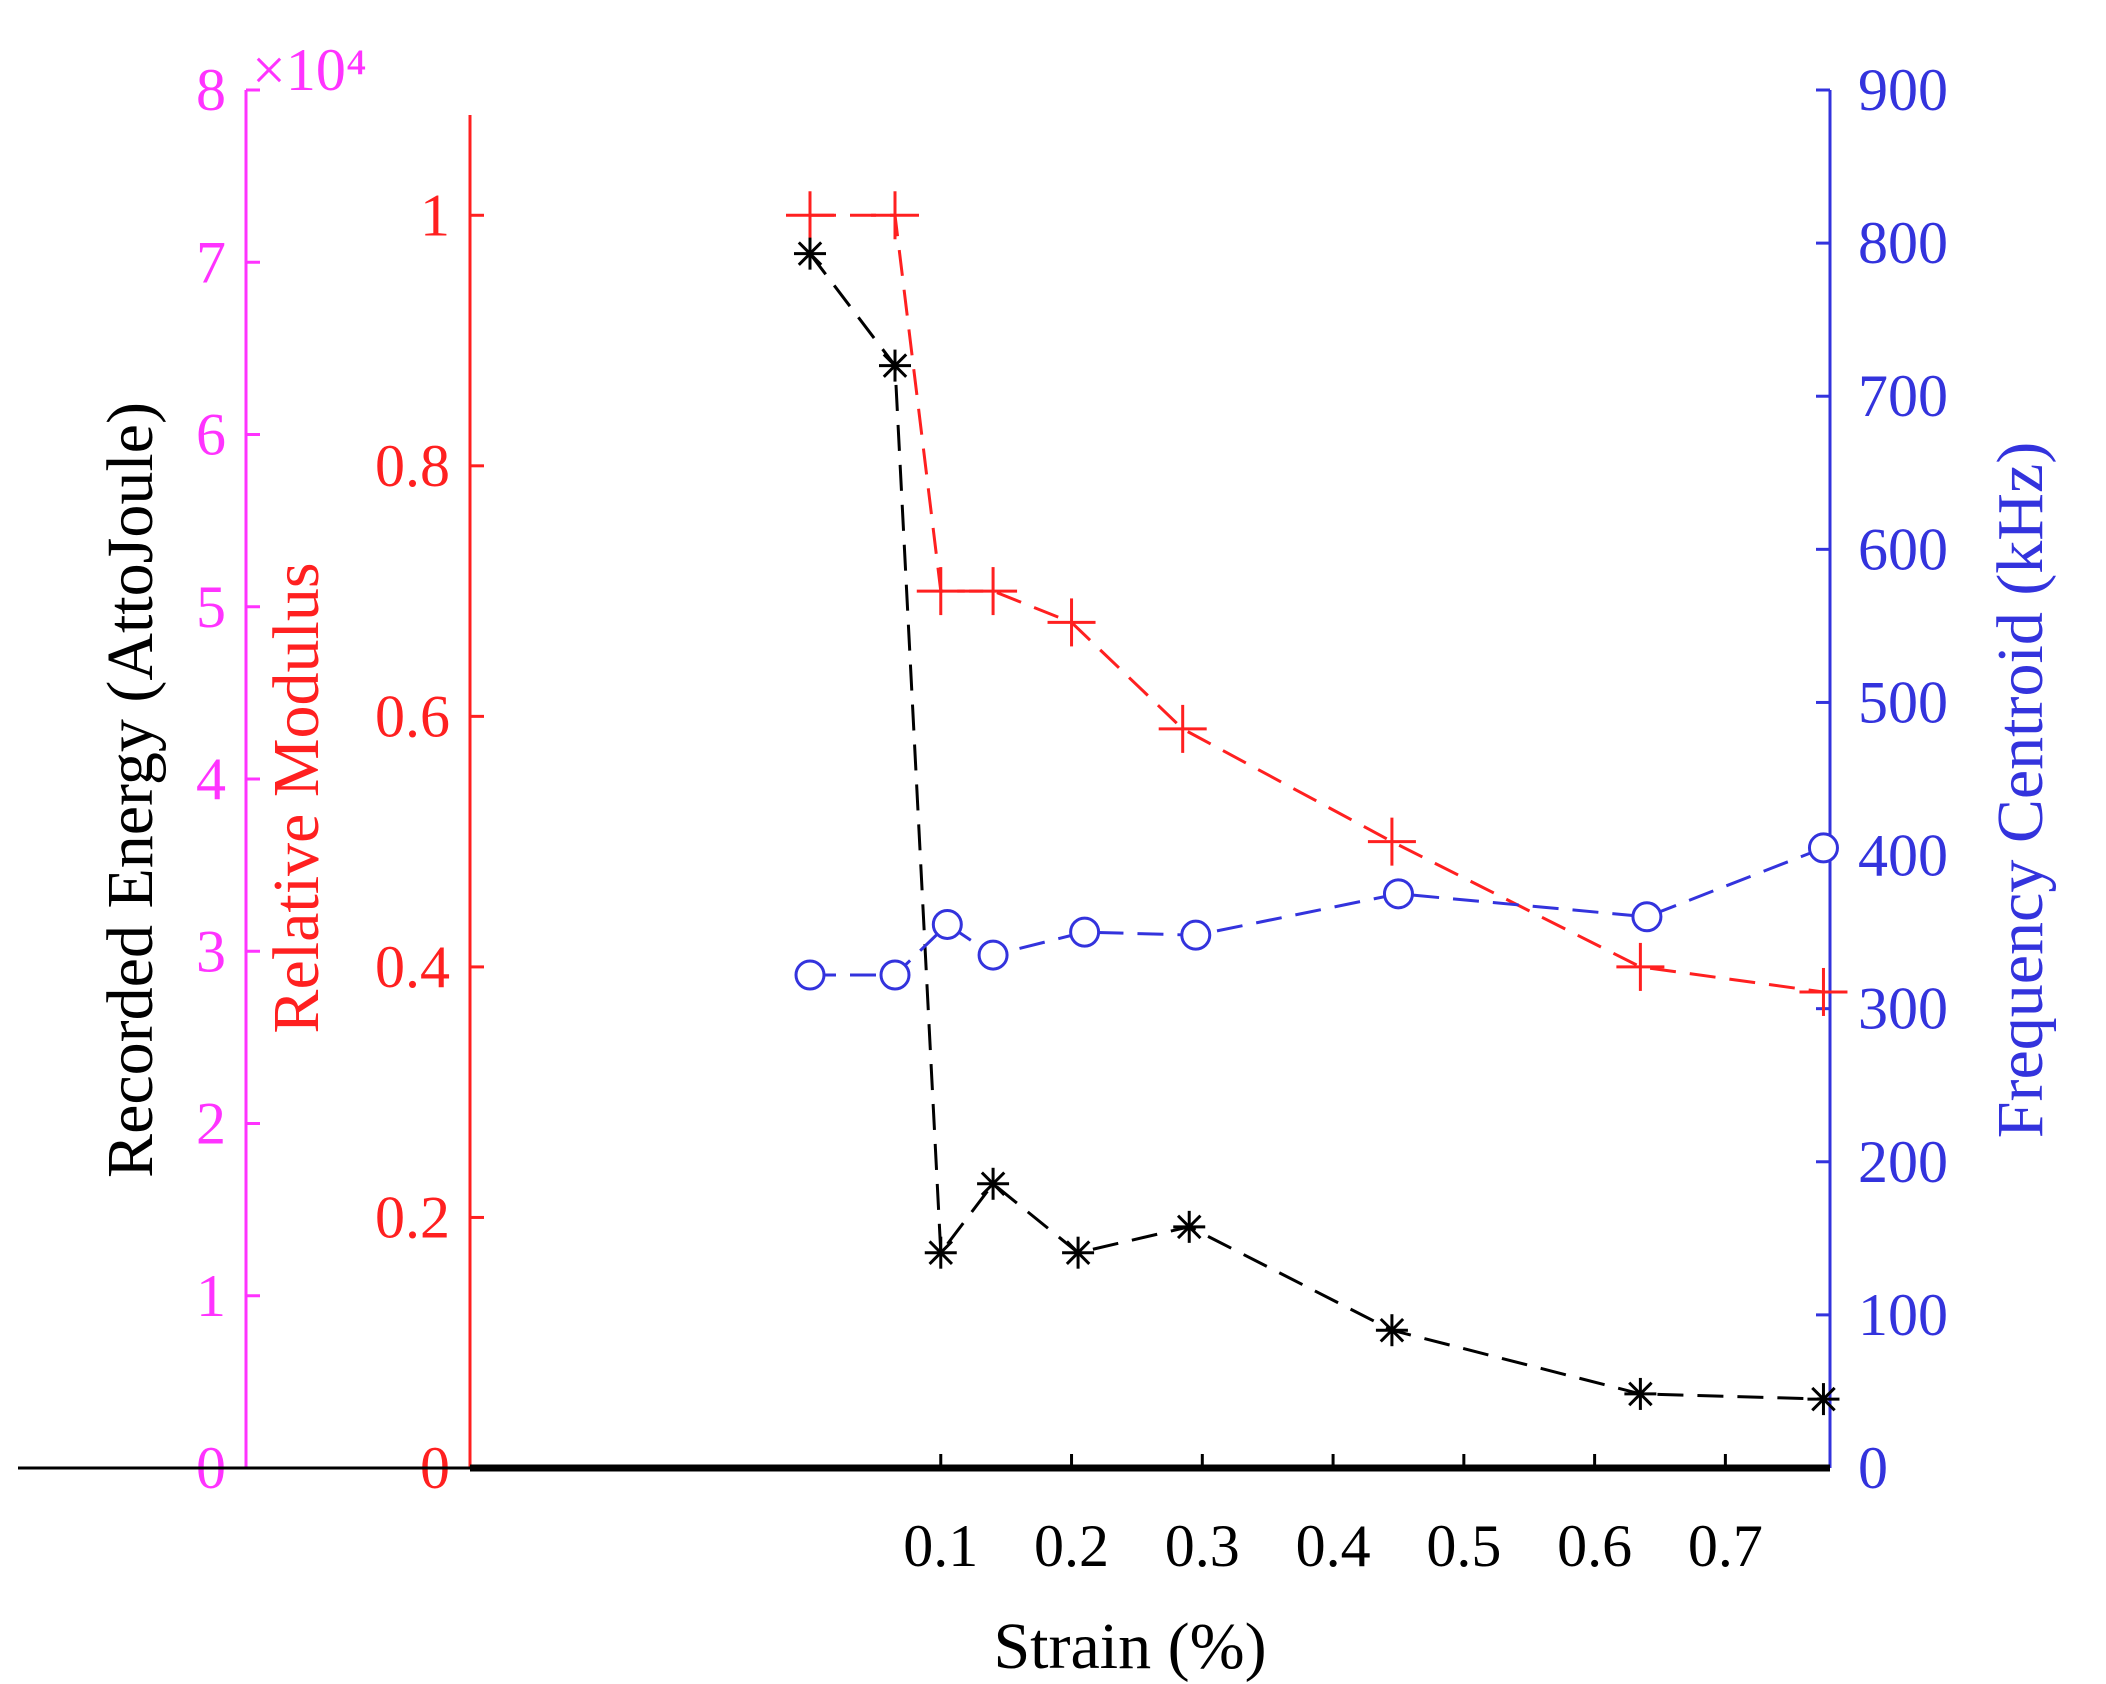 This screenshot has height=1684, width=2106. What do you see at coordinates (211, 90) in the screenshot?
I see `energy-axis-tick-label: 8` at bounding box center [211, 90].